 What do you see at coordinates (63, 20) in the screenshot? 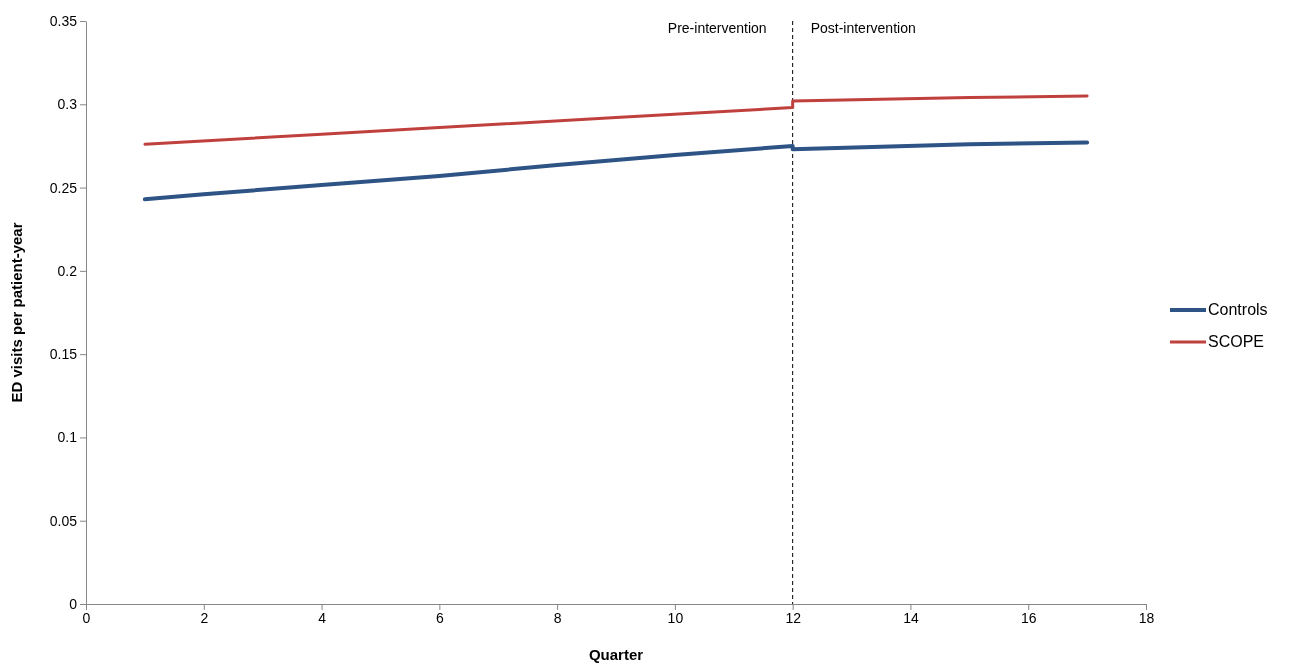
I see `y-tick-label: 0.35` at bounding box center [63, 20].